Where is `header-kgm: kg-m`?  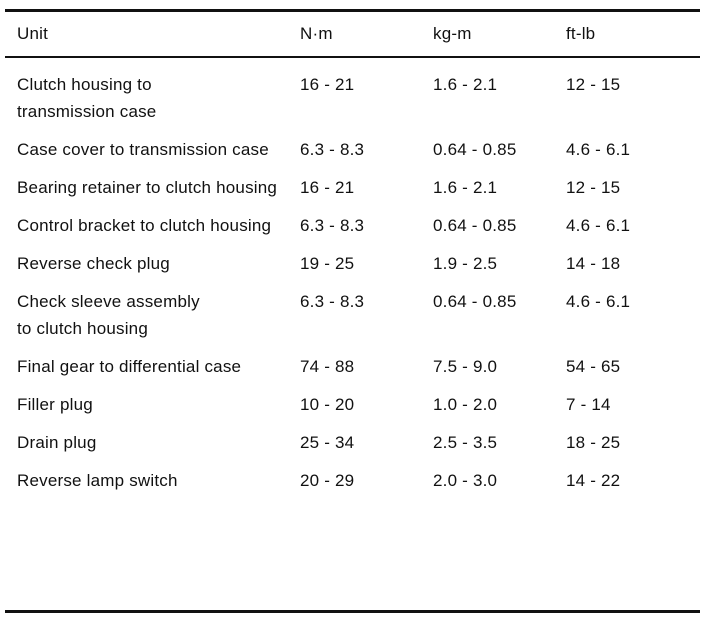
header-kgm: kg-m is located at coordinates (452, 33).